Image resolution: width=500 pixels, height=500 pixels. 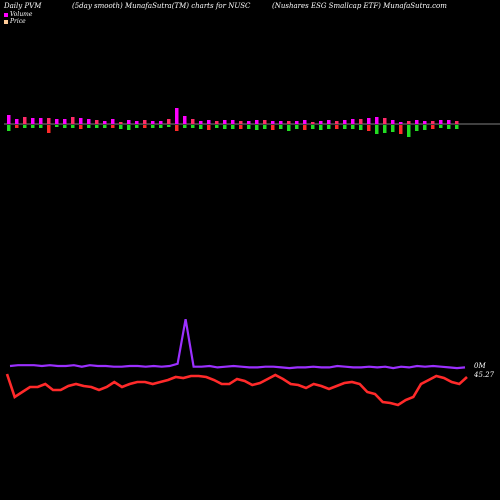 I want to click on price-line, so click(x=236, y=390).